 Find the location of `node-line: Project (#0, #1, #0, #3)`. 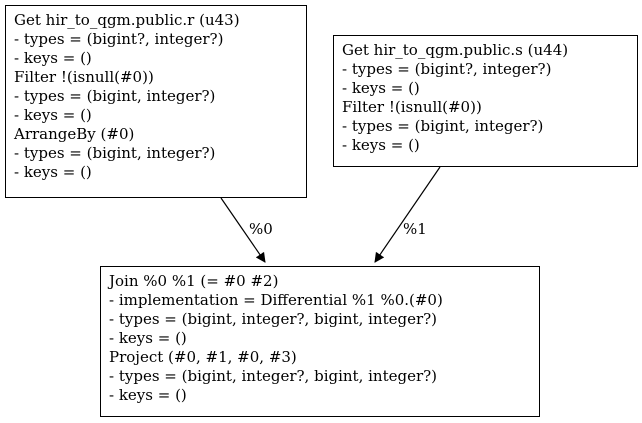

node-line: Project (#0, #1, #0, #3) is located at coordinates (203, 357).